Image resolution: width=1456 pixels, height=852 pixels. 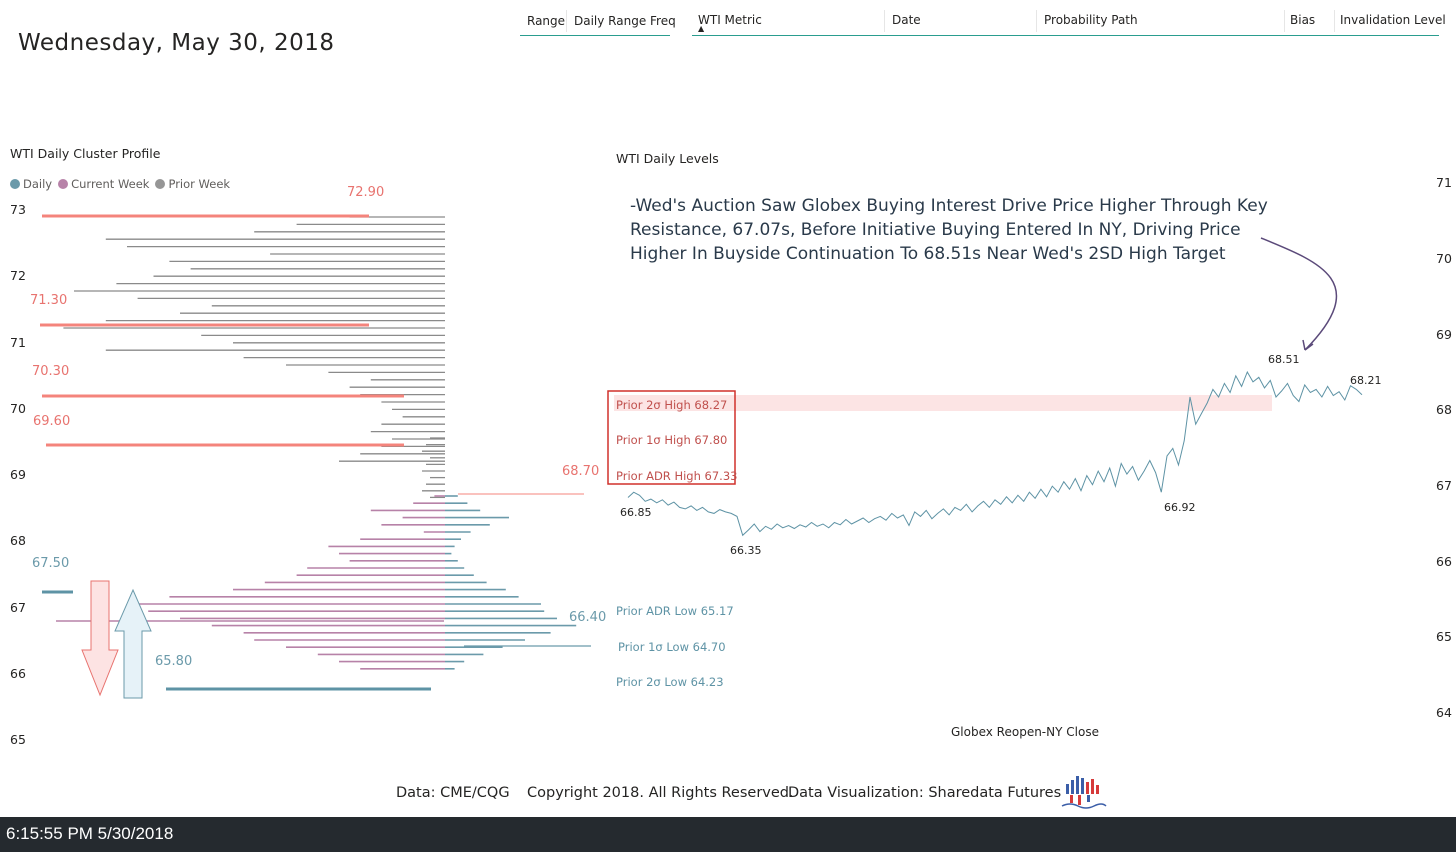 What do you see at coordinates (18, 673) in the screenshot?
I see `left-y-tick-66: 66` at bounding box center [18, 673].